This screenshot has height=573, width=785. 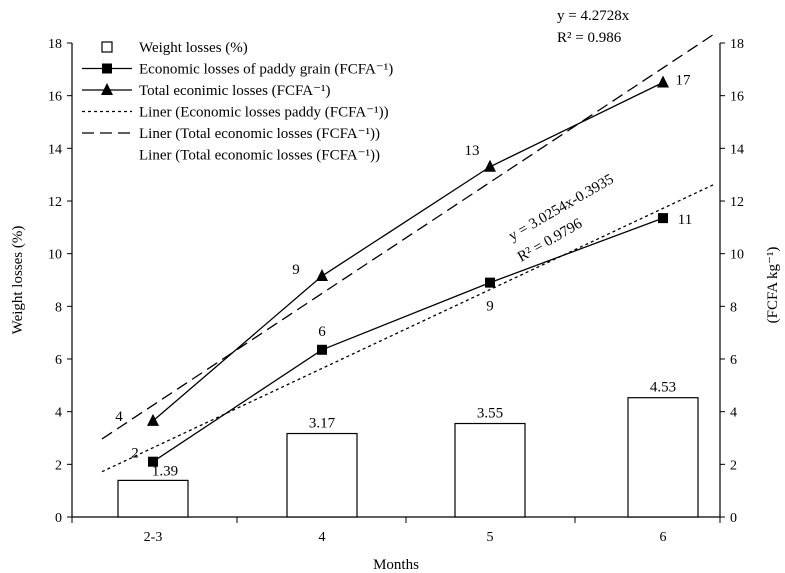 I want to click on y-tick-label-right: 0, so click(x=733, y=518).